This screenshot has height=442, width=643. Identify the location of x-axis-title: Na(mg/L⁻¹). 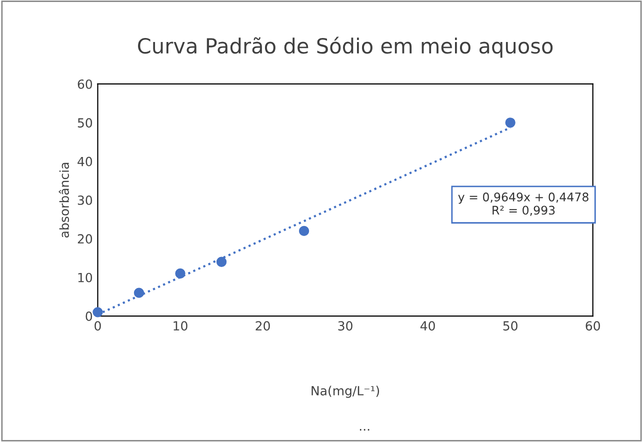
(346, 392).